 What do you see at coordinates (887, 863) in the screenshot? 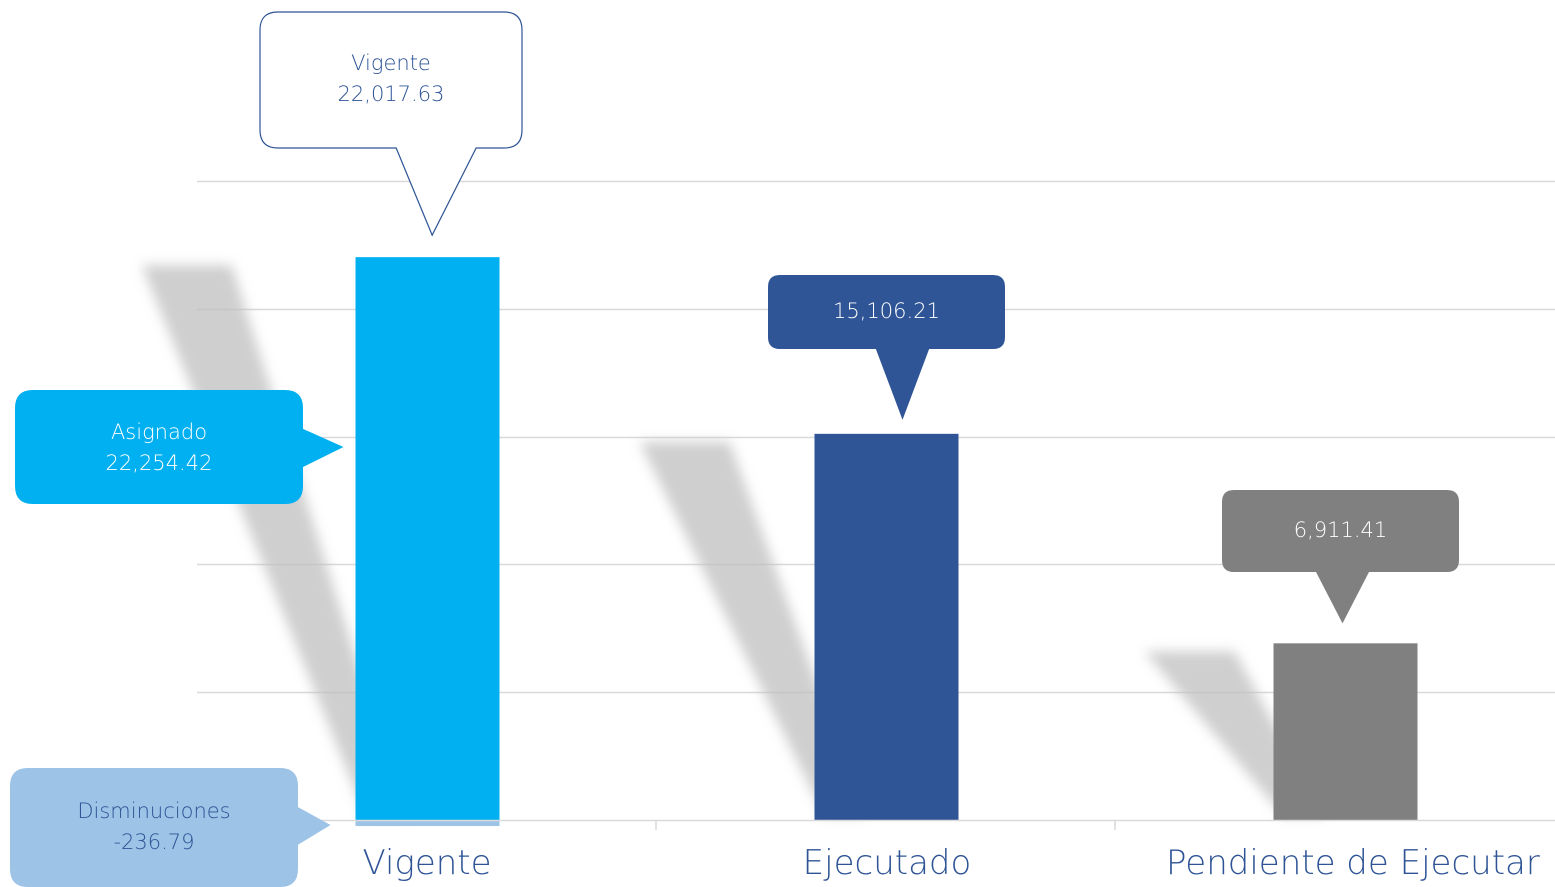
I see `x-tick-label-ejecutado: Ejecutado` at bounding box center [887, 863].